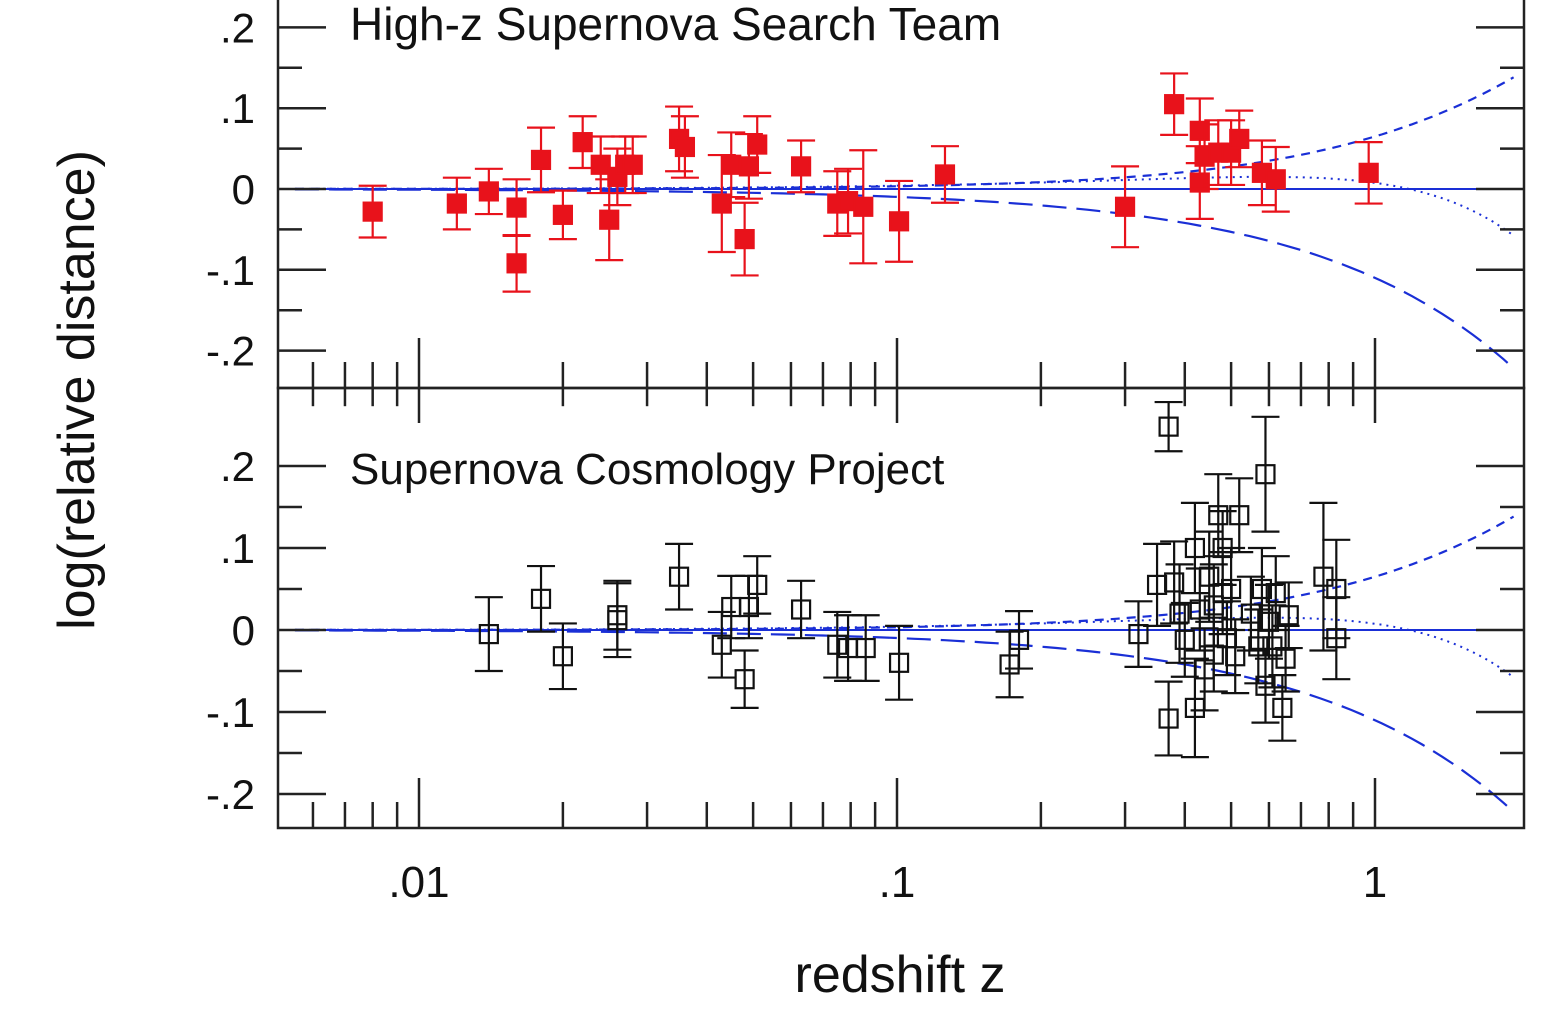 The width and height of the screenshot is (1560, 1022). I want to click on y-tick-labels-bottom: .2 .1 0 -.1 -.2, so click(230, 630).